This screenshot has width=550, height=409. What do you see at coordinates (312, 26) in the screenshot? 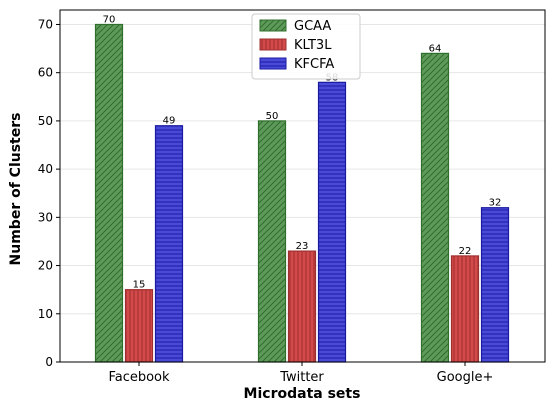
I see `legend-label-gcaa: GCAA` at bounding box center [312, 26].